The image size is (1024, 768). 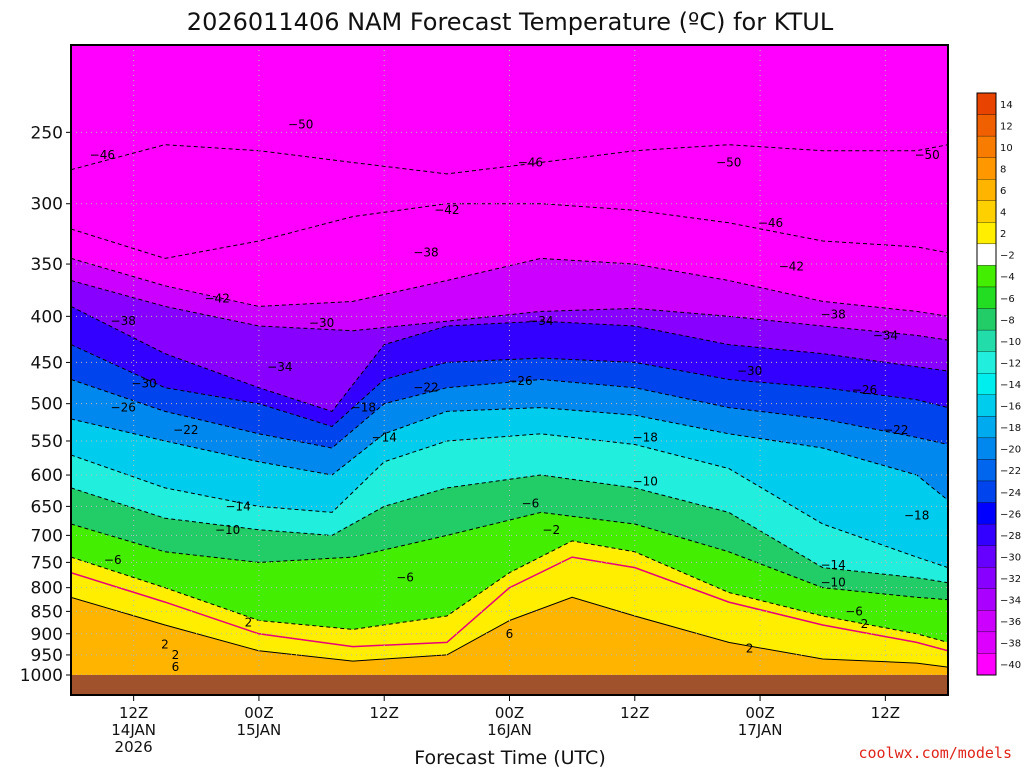 What do you see at coordinates (47, 612) in the screenshot?
I see `y-tick-label: 850` at bounding box center [47, 612].